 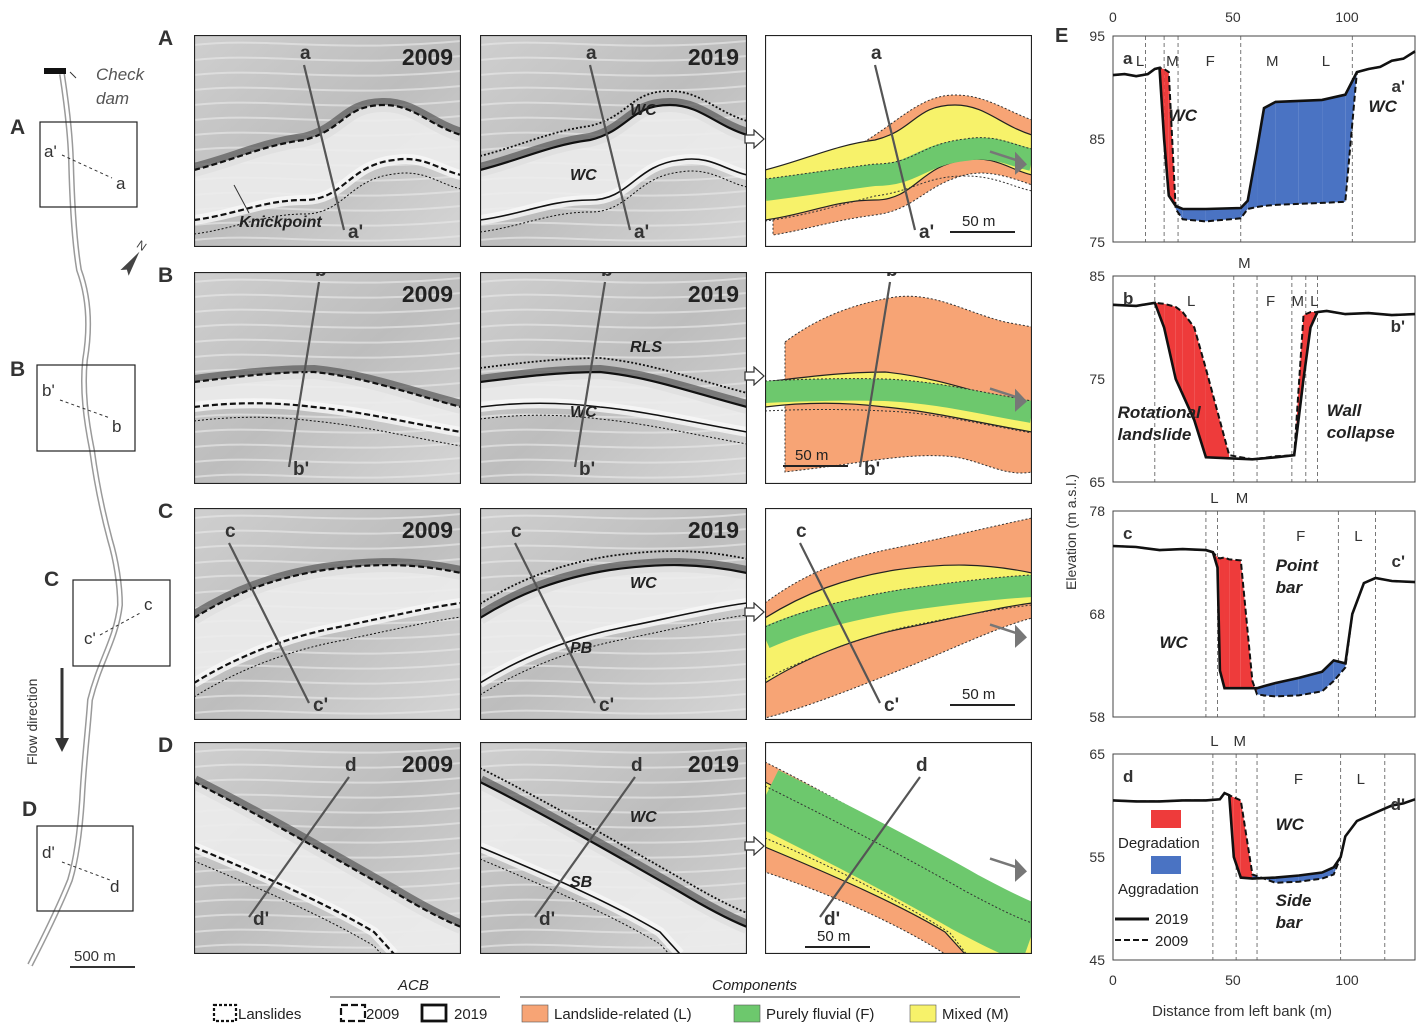 What do you see at coordinates (811, 455) in the screenshot?
I see `row-b-scale-label: 50 m` at bounding box center [811, 455].